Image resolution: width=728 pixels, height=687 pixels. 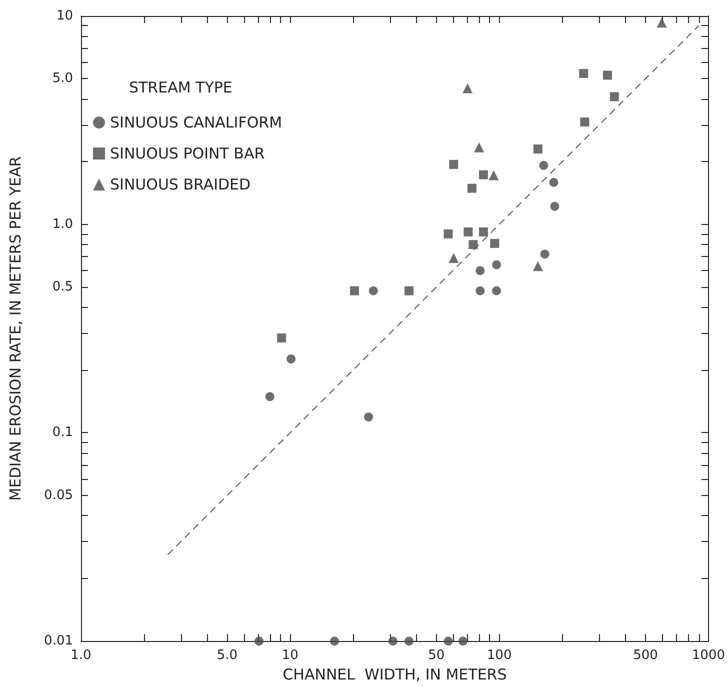 What do you see at coordinates (81, 656) in the screenshot?
I see `x-tick-label: 1.0` at bounding box center [81, 656].